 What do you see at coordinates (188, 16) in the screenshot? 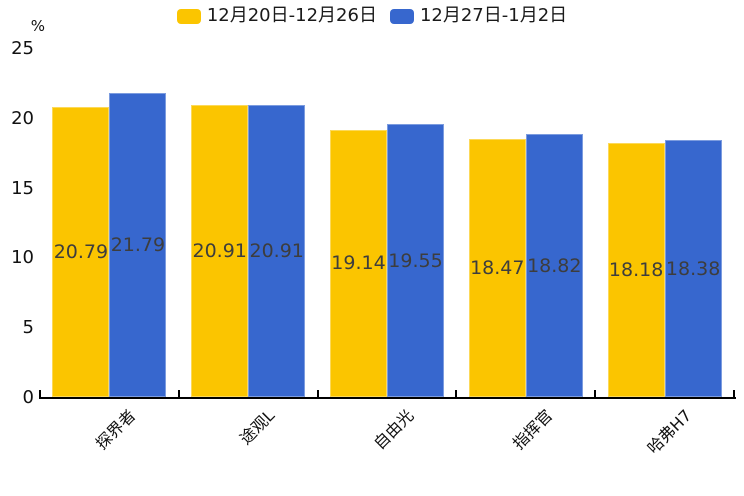
I see `legend-swatch-week1-icon` at bounding box center [188, 16].